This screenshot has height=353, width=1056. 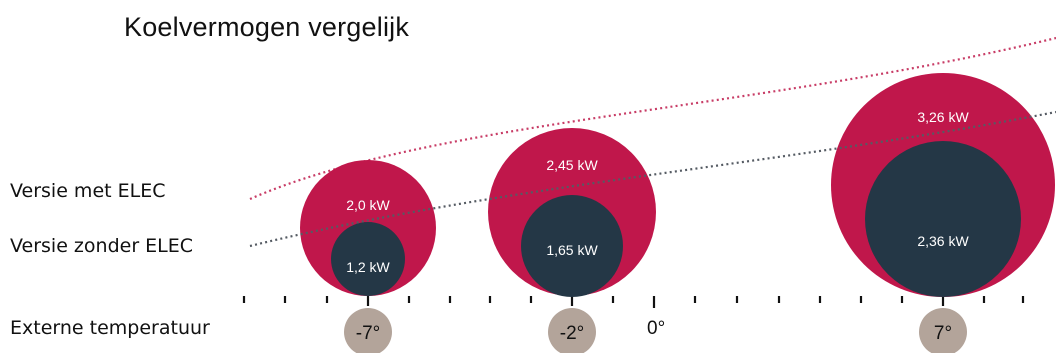 I want to click on temp-label: -2°, so click(x=572, y=333).